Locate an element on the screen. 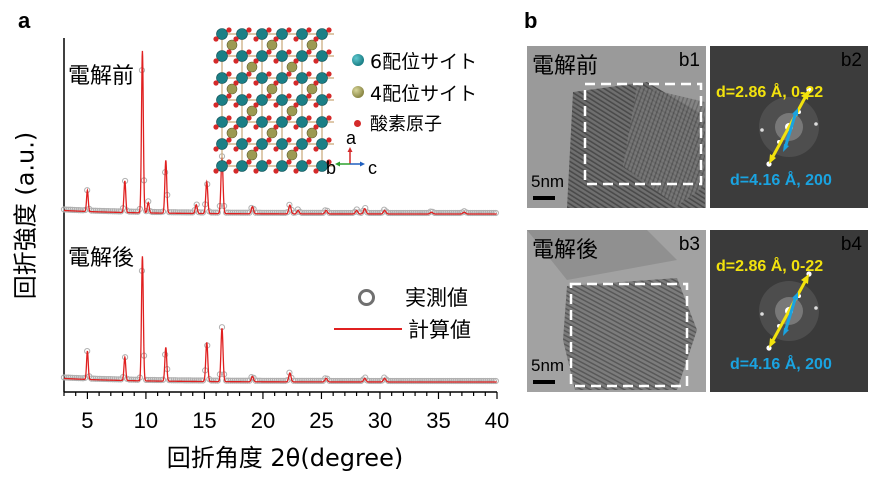 This screenshot has height=487, width=887. legend-item-tetrahedral: 4配位サイト is located at coordinates (437, 92).